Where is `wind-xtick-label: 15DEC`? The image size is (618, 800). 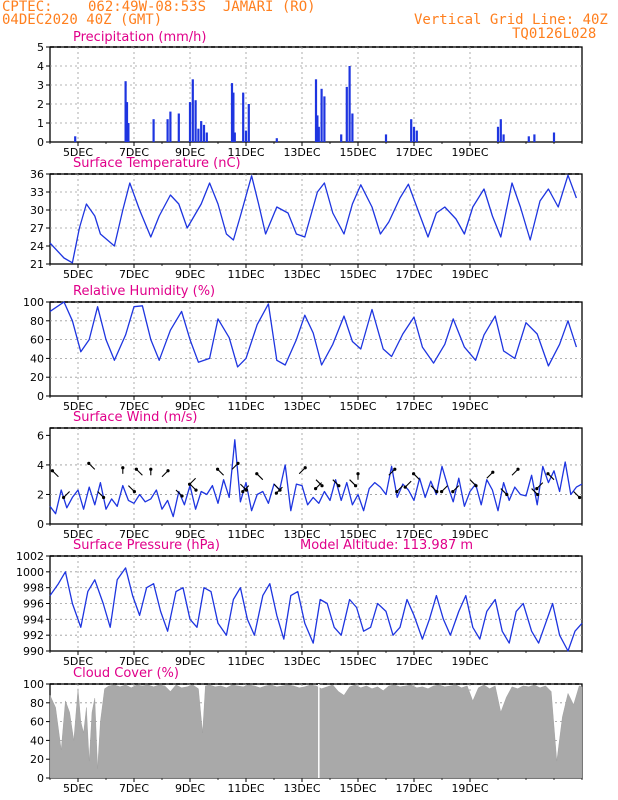
wind-xtick-label: 15DEC is located at coordinates (357, 534).